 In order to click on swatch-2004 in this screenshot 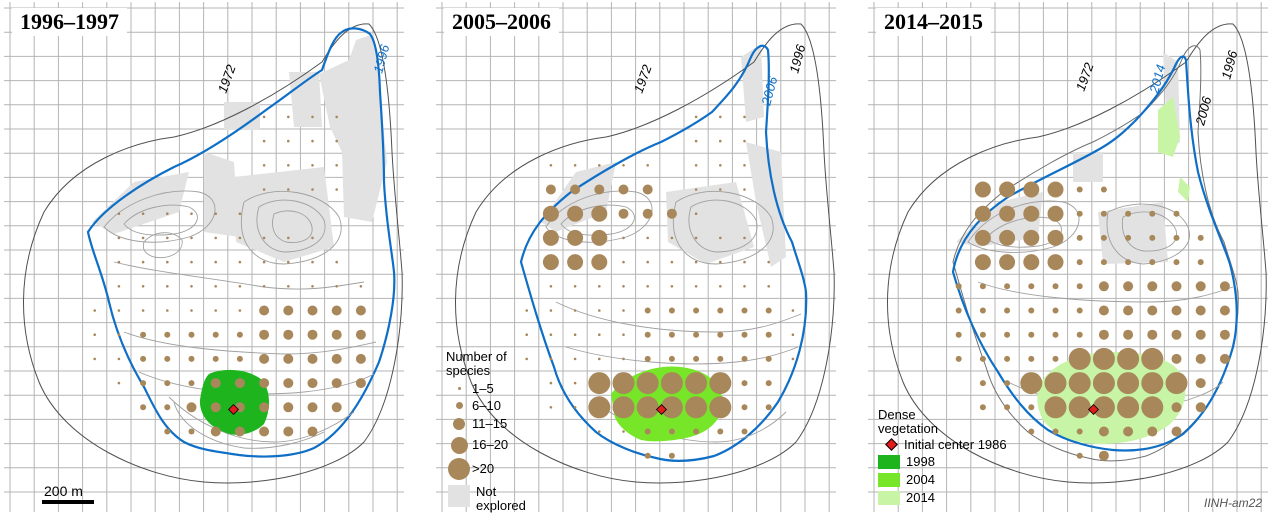, I will do `click(889, 480)`.